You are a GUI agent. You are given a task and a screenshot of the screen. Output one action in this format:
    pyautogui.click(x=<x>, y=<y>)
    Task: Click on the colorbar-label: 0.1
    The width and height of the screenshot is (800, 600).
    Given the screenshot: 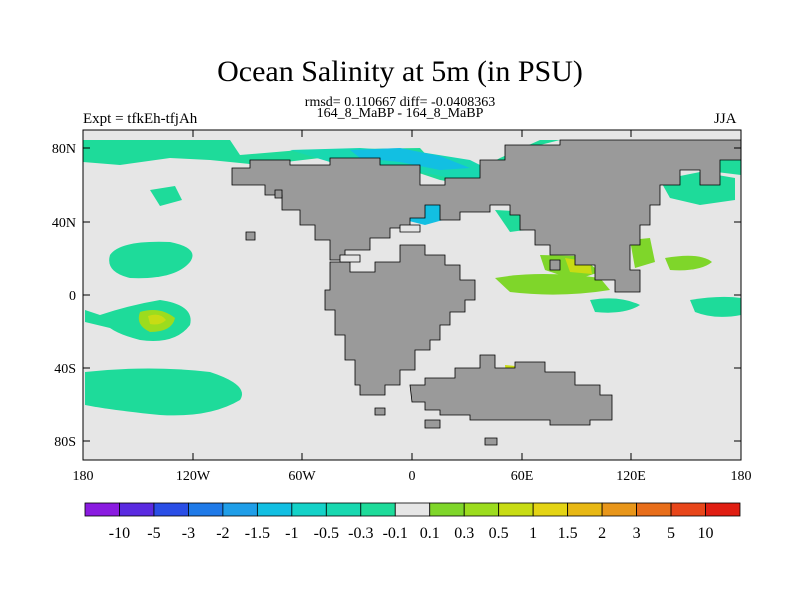 What is the action you would take?
    pyautogui.click(x=430, y=533)
    